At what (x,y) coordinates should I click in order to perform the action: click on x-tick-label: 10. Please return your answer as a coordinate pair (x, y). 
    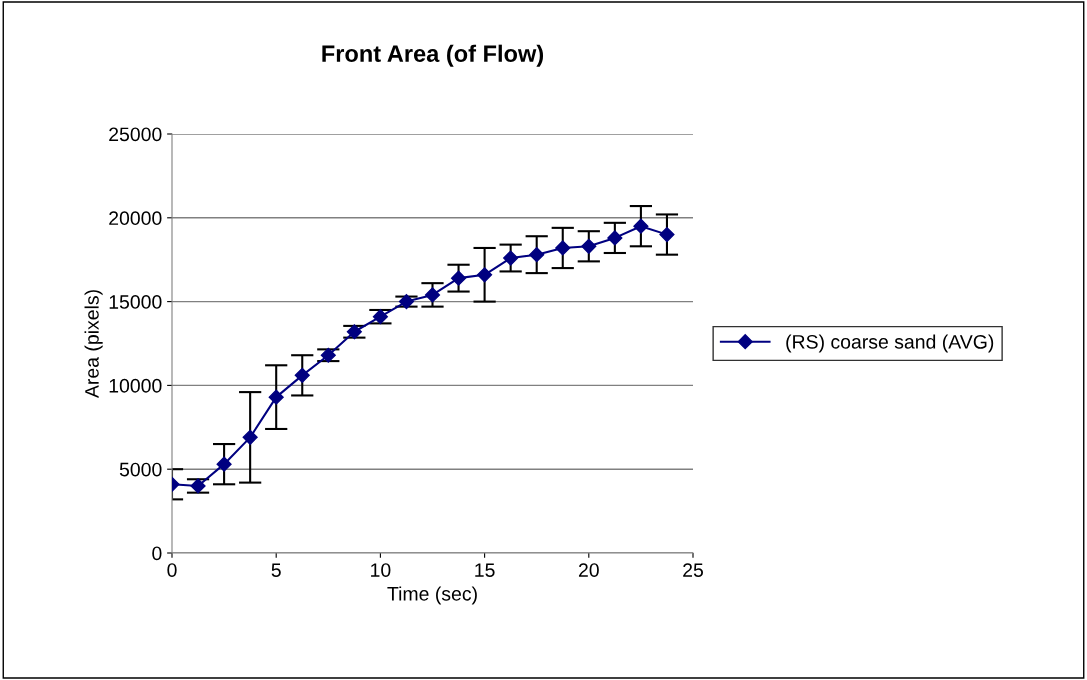
    Looking at the image, I should click on (381, 570).